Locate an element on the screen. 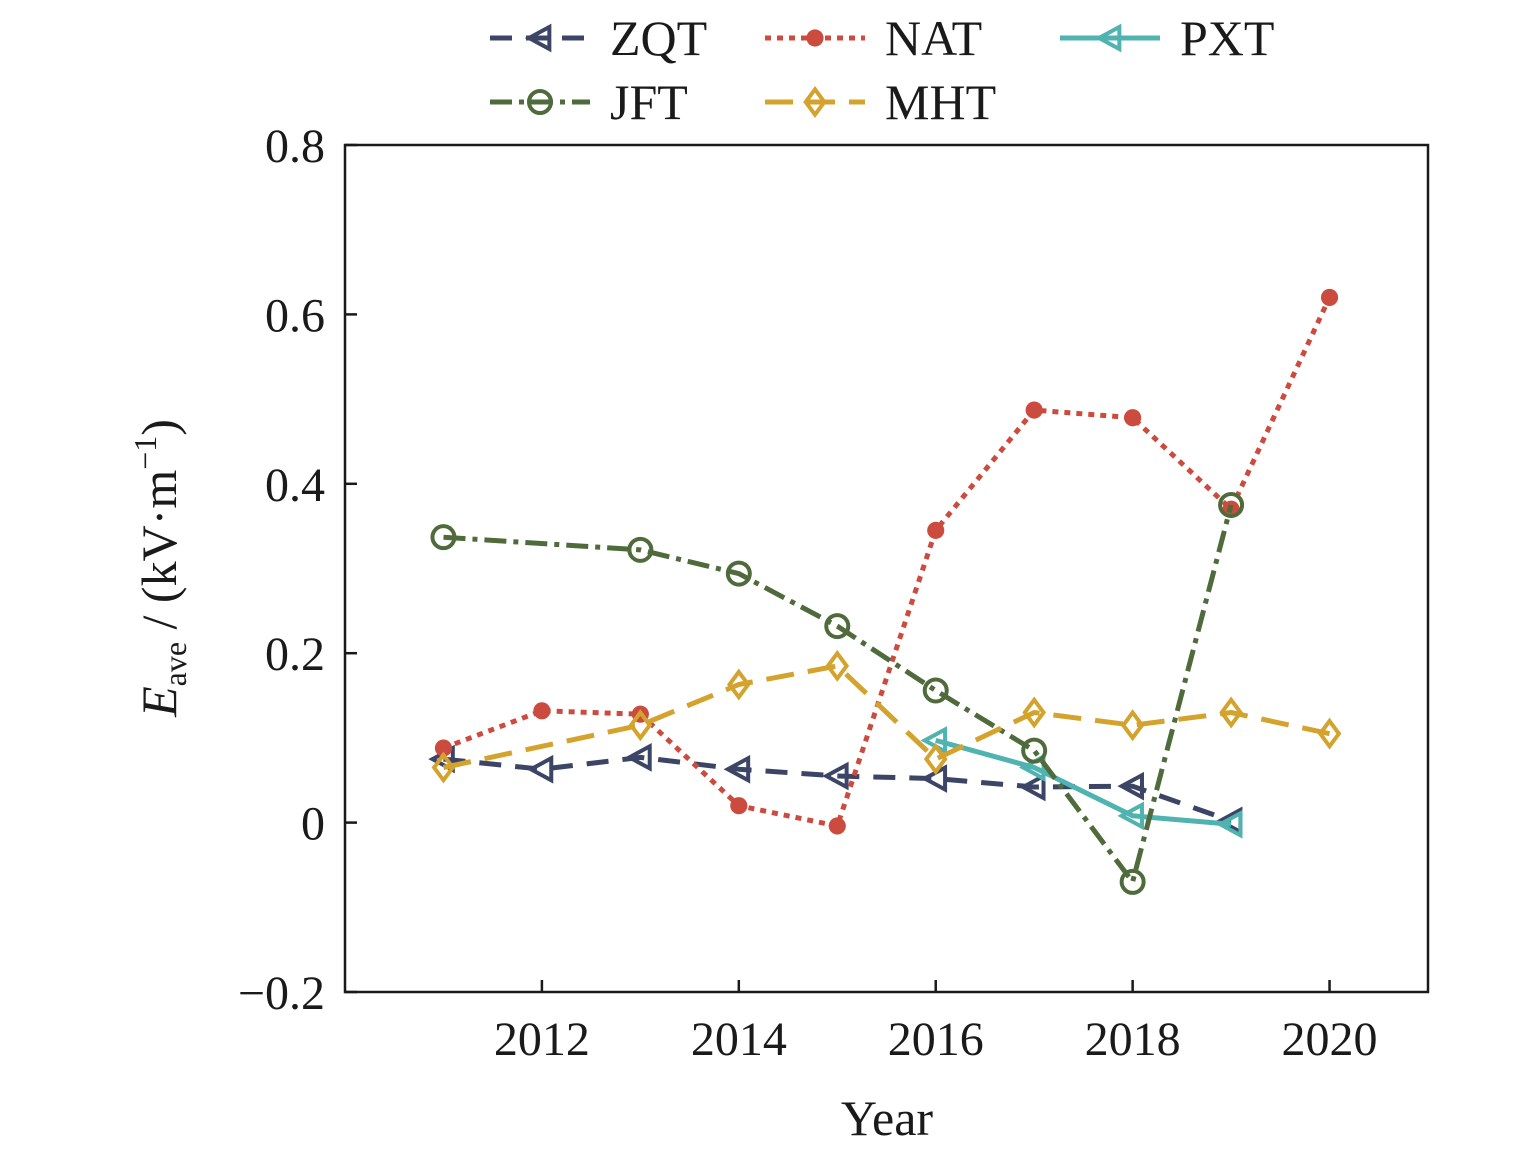  legend: ZQT NAT PXT JFT MHT is located at coordinates (882, 70).